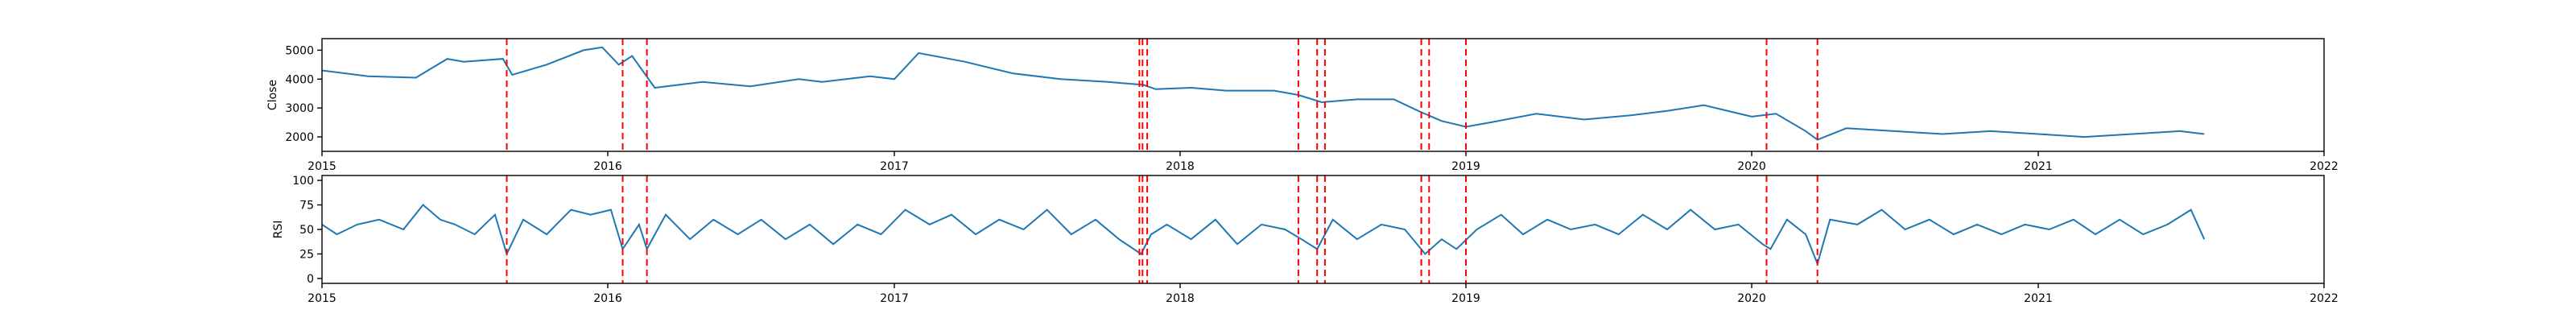 The width and height of the screenshot is (2576, 322). Describe the element at coordinates (299, 108) in the screenshot. I see `y-tick-label: 3000` at that location.